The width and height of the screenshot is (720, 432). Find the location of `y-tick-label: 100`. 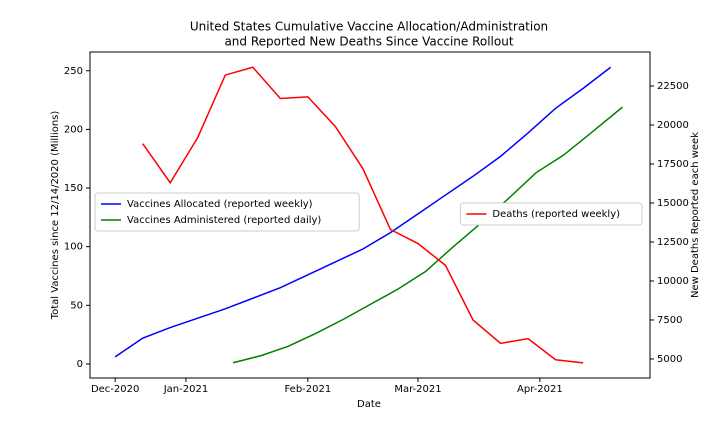

y-tick-label: 100 is located at coordinates (73, 247).